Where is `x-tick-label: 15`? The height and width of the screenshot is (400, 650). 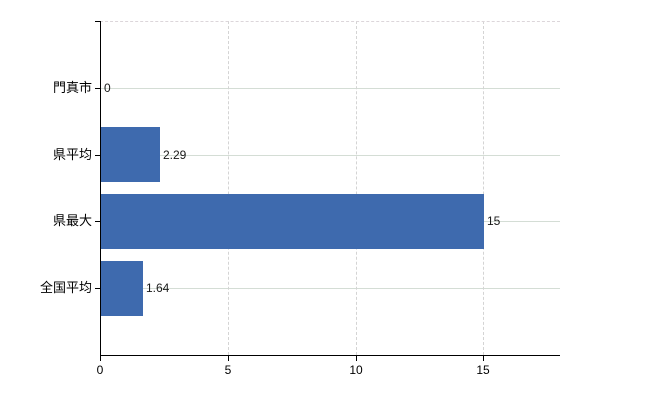 x-tick-label: 15 is located at coordinates (483, 370).